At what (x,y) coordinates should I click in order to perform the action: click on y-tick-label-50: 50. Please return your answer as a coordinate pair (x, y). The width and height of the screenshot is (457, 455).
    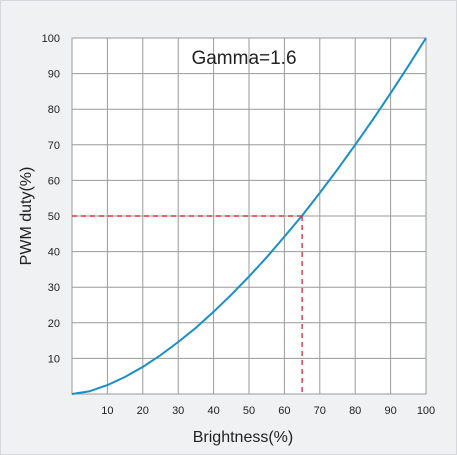
    Looking at the image, I should click on (54, 217).